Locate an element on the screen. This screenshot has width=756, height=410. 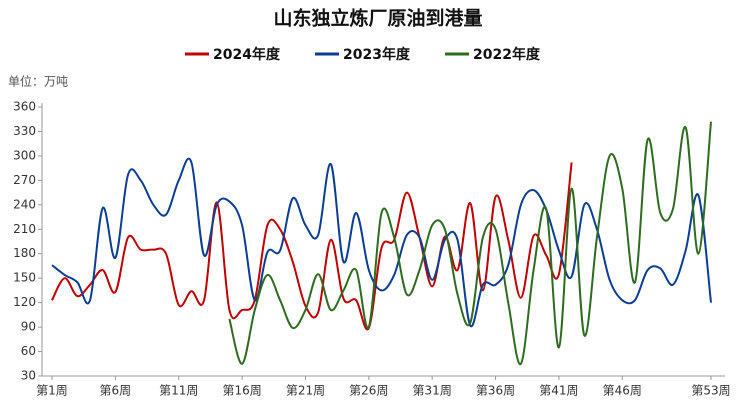
x-tick-label: 第1周 is located at coordinates (52, 391).